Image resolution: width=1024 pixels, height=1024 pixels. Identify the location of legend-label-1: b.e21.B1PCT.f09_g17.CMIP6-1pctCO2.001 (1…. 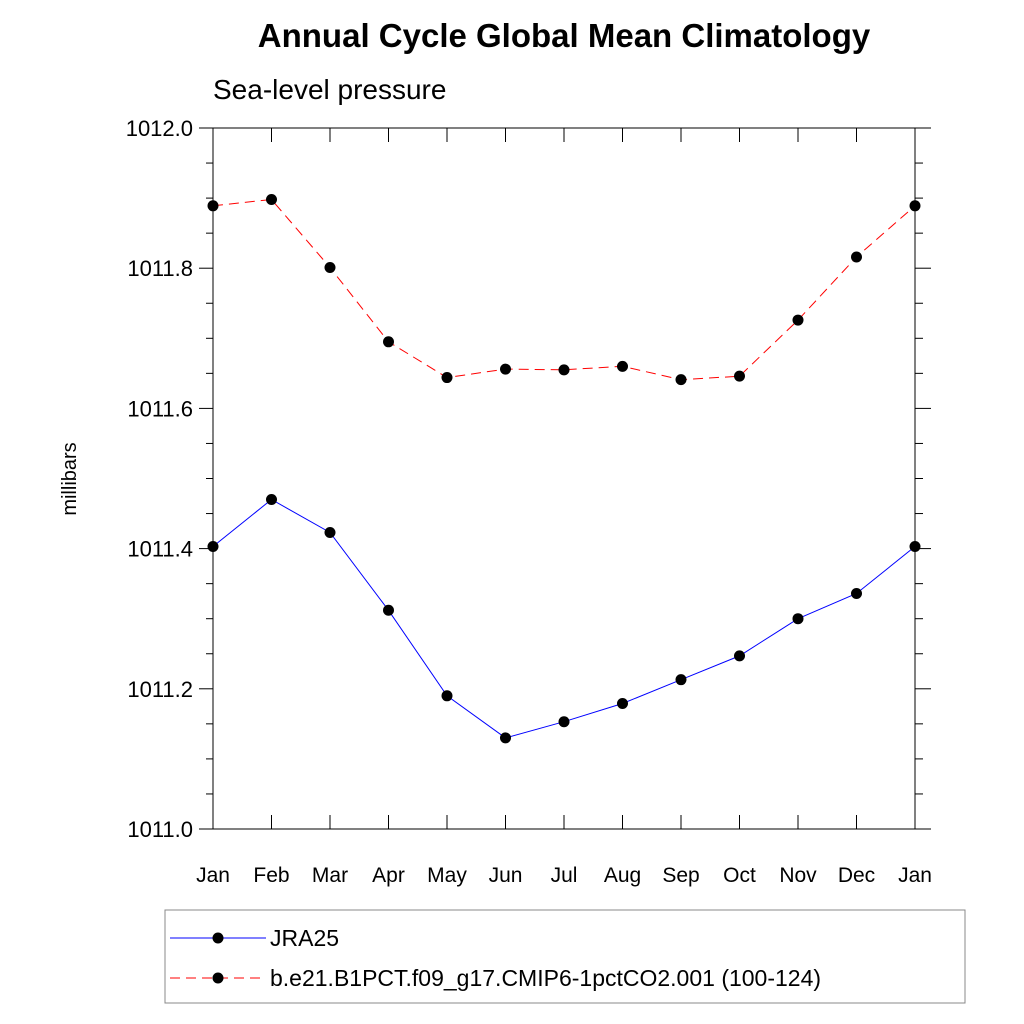
(545, 978).